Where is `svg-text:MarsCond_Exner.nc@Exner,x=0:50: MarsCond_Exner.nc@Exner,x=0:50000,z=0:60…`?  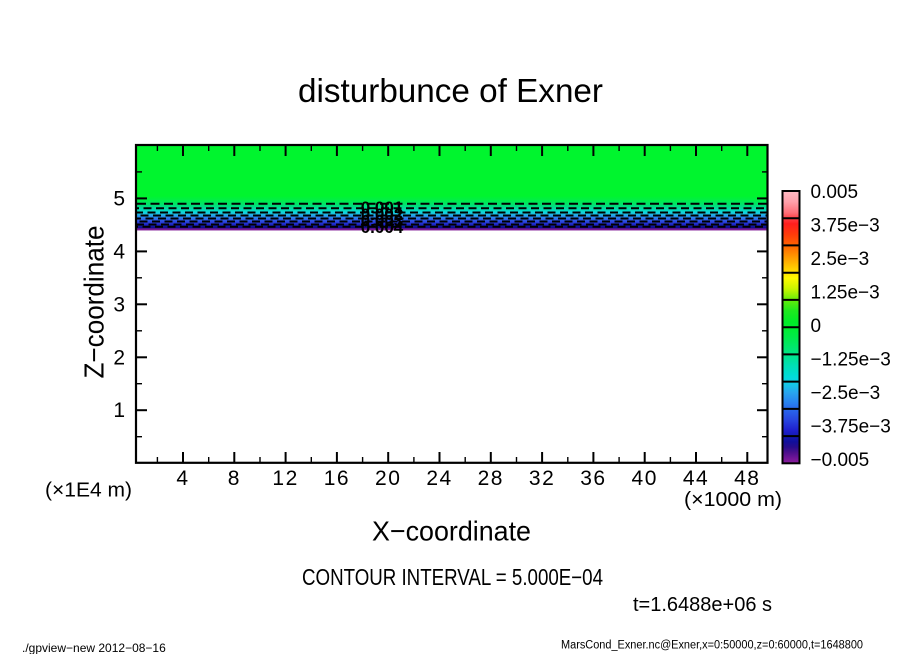 svg-text:MarsCond_Exner.nc@Exner,x=0:50: MarsCond_Exner.nc@Exner,x=0:50000,z=0:60… is located at coordinates (712, 646).